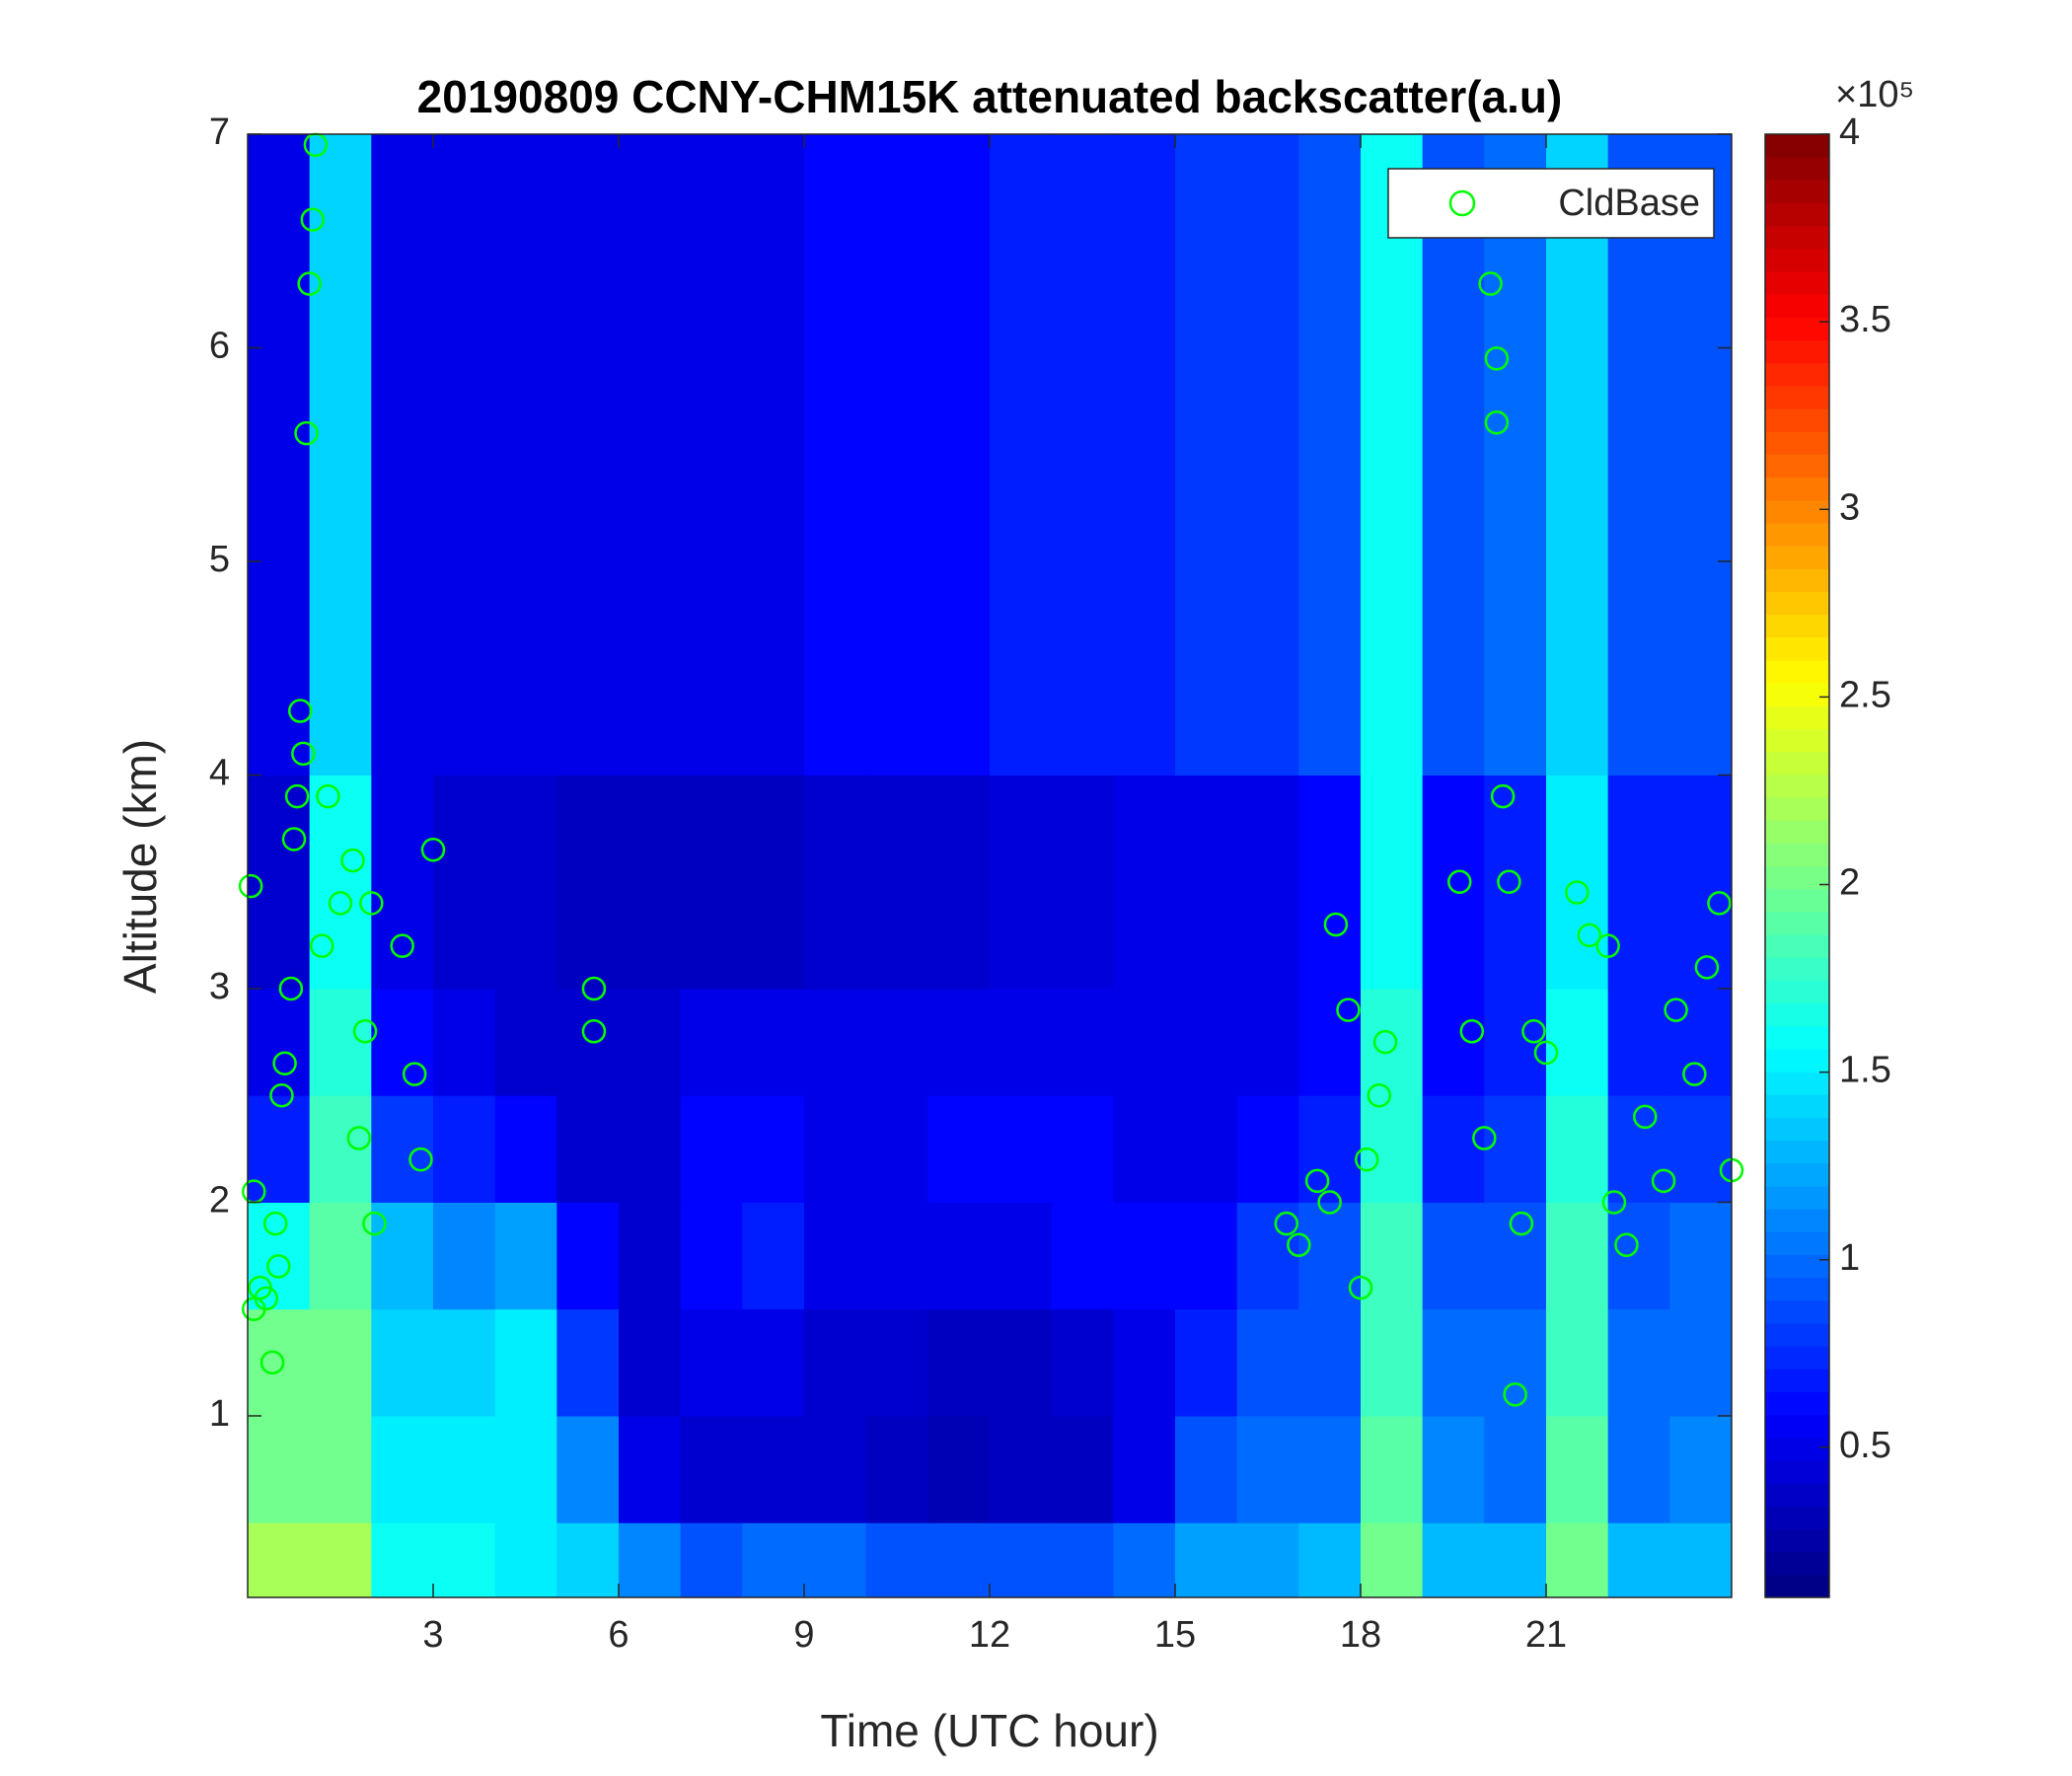 This screenshot has height=1776, width=2072. I want to click on y-tick-label: 6, so click(219, 346).